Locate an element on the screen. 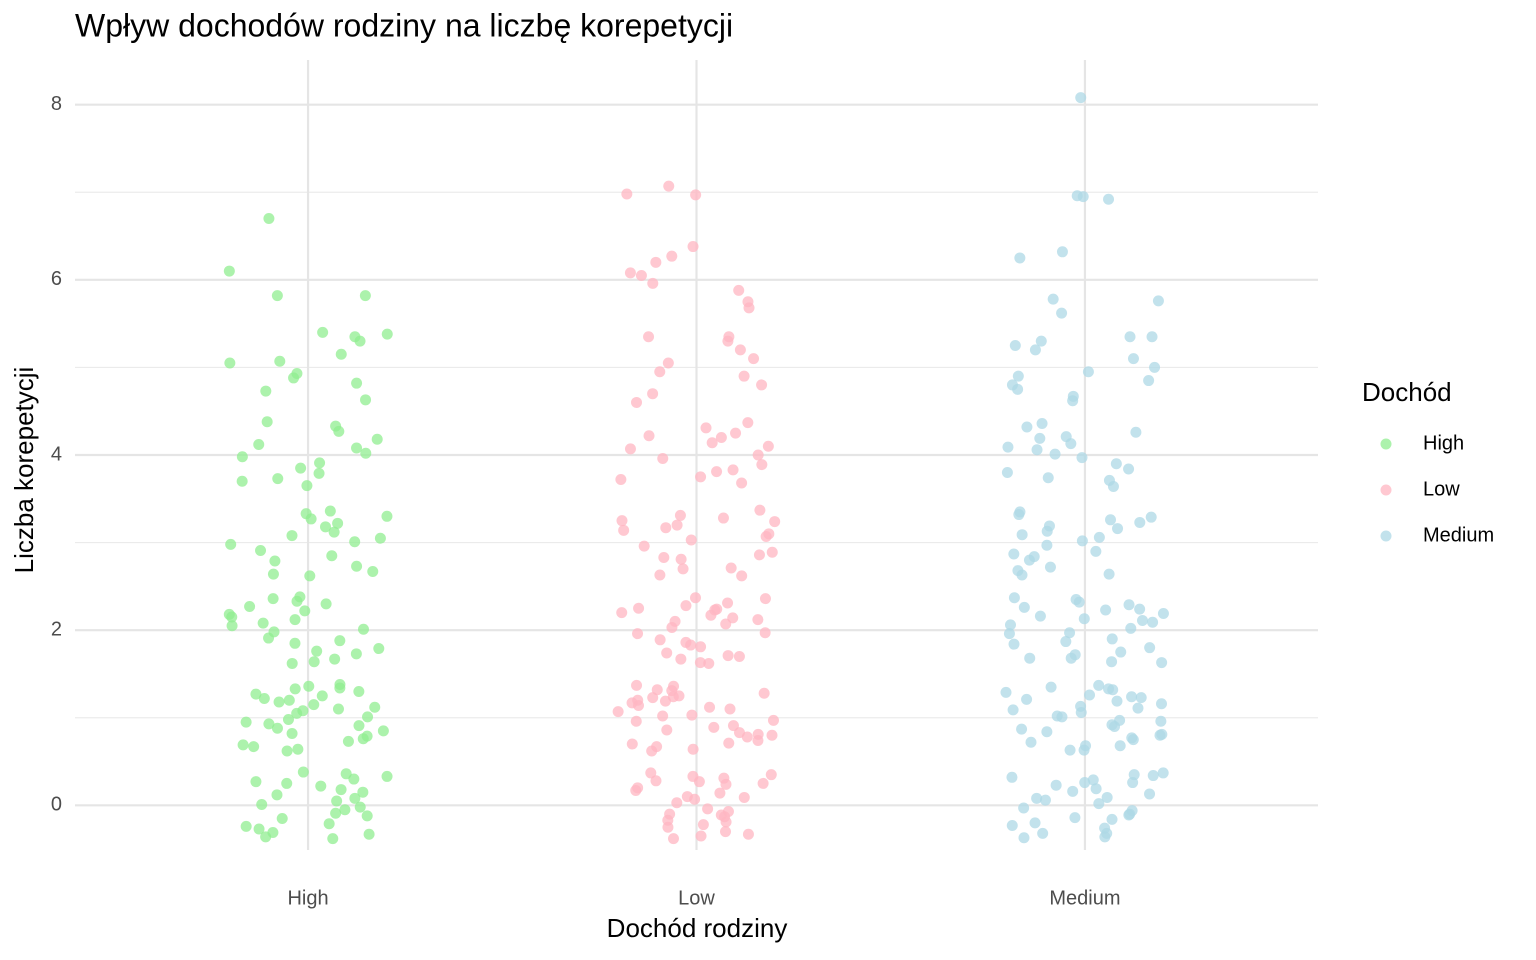 This screenshot has width=1536, height=960. x-tick-label: Low is located at coordinates (696, 898).